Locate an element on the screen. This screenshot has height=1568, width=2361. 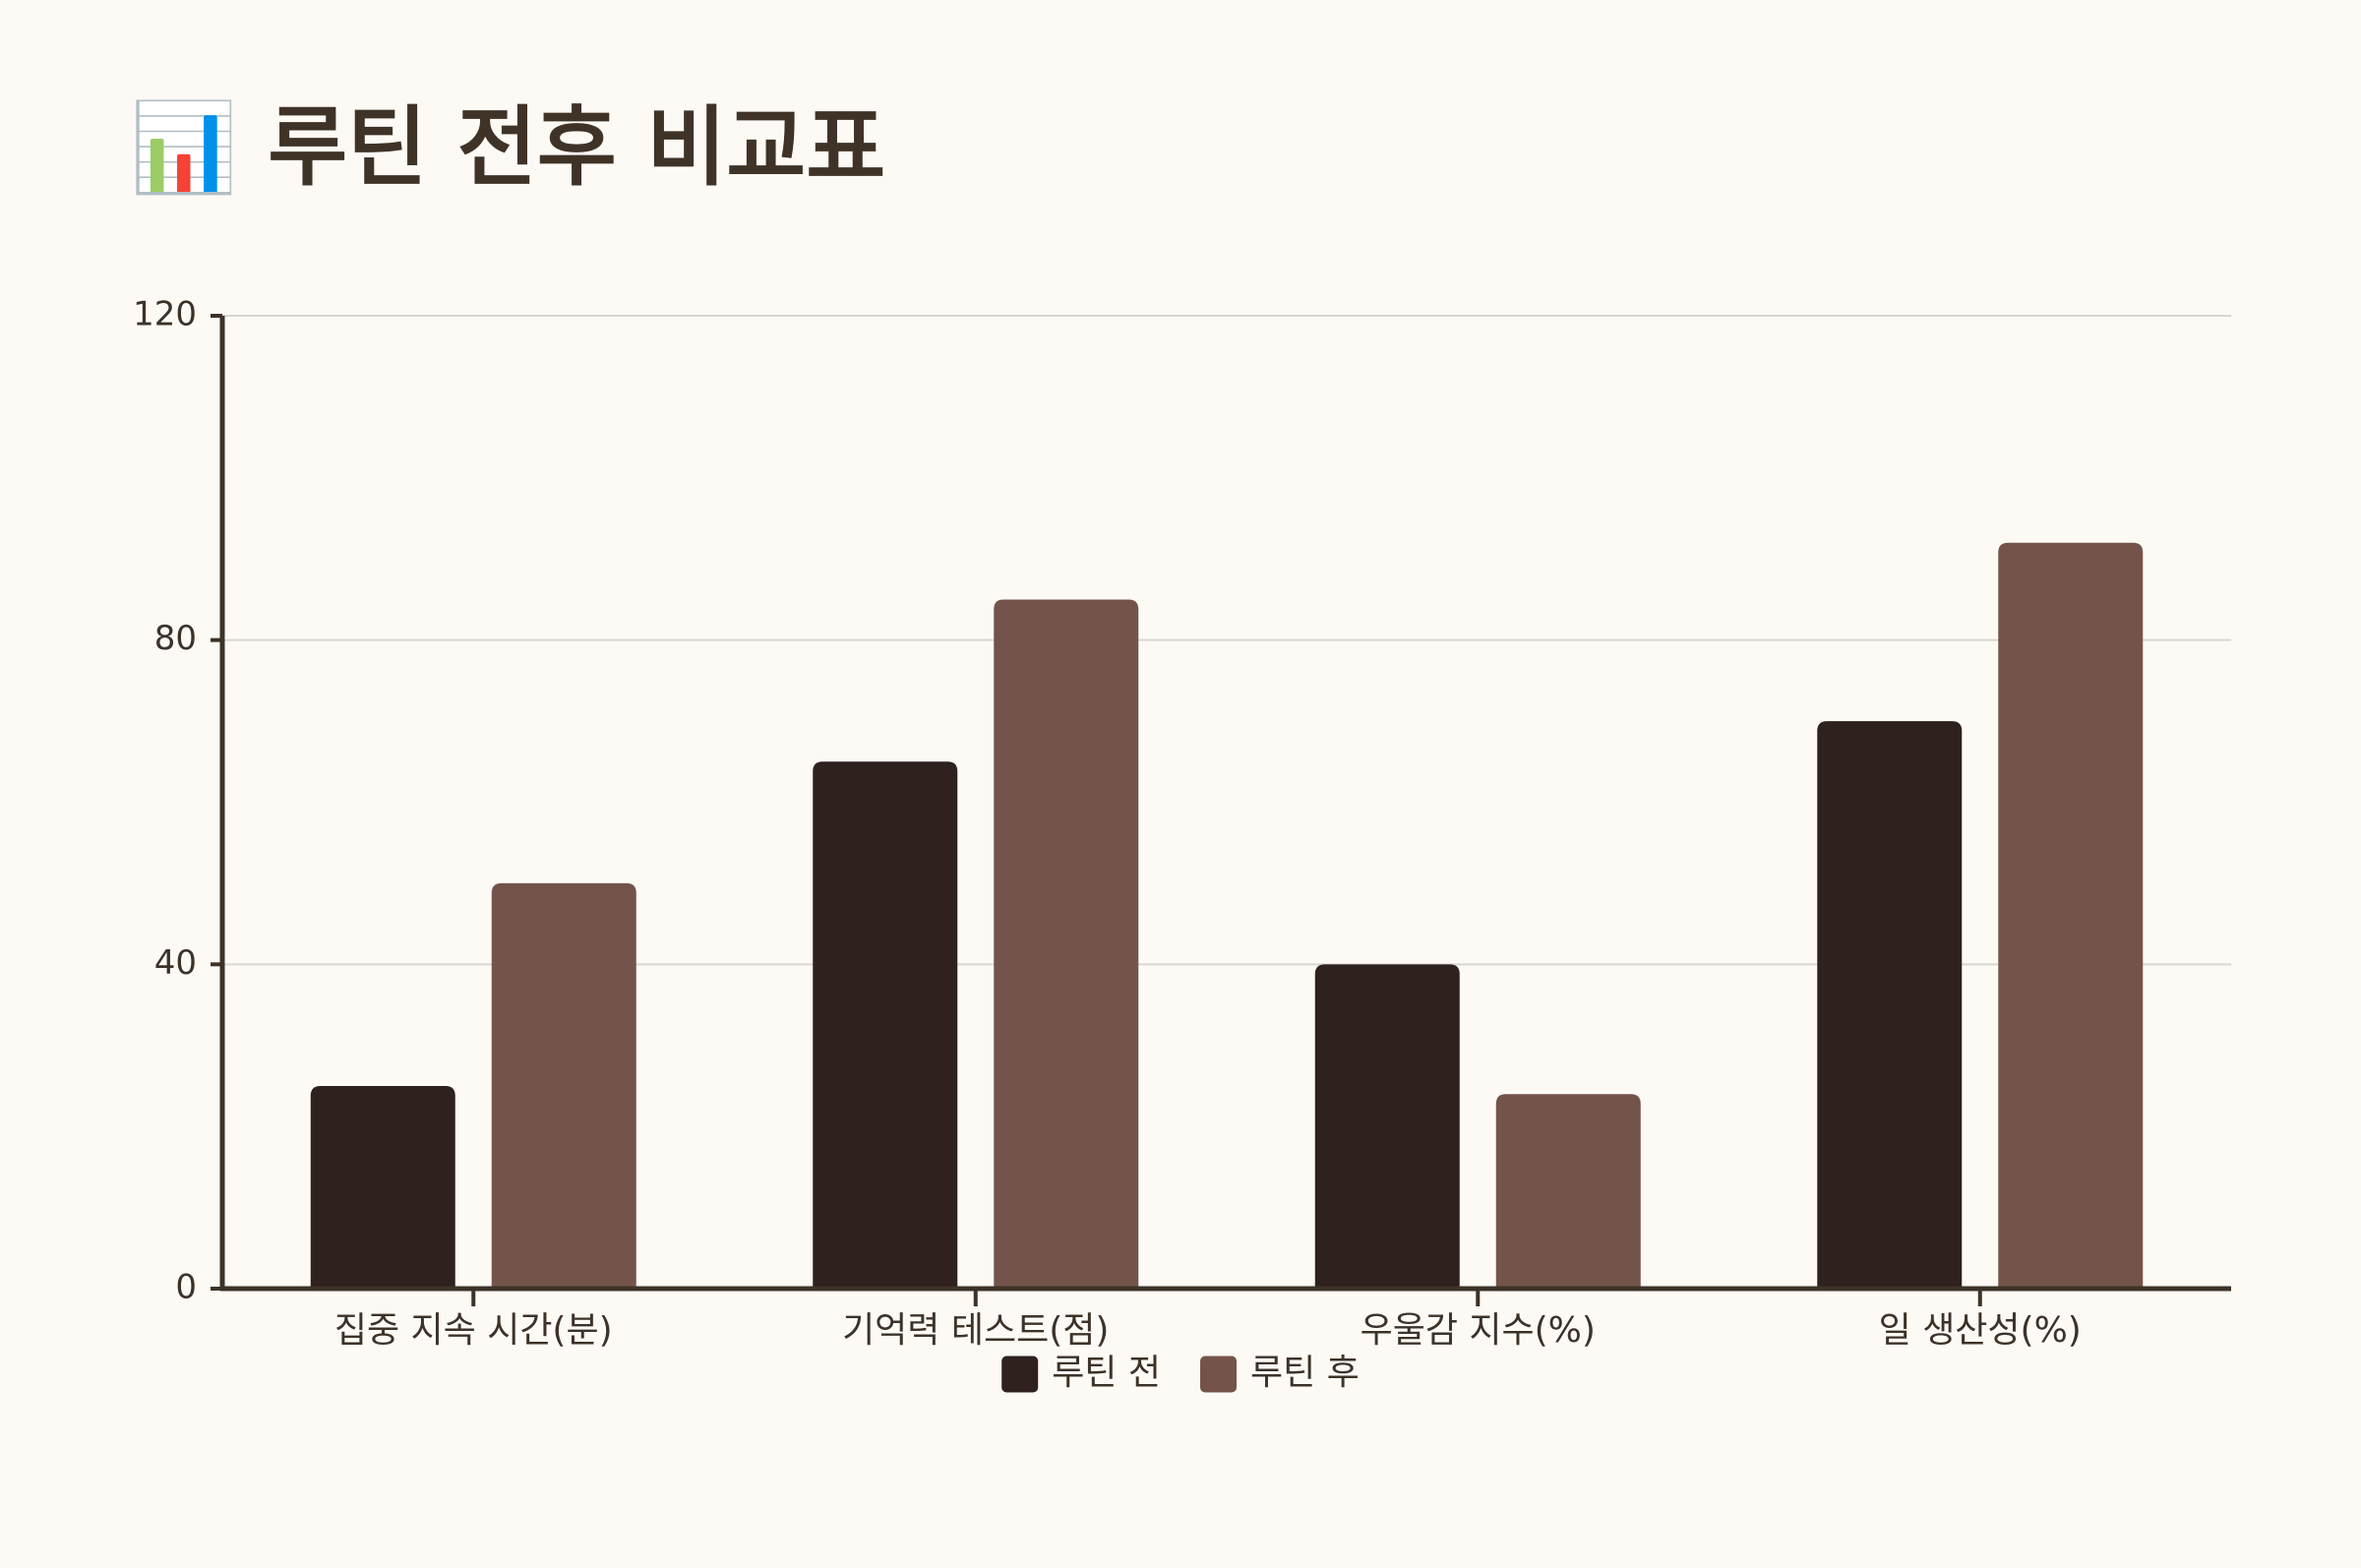
y-tick-label: 120 is located at coordinates (165, 314).